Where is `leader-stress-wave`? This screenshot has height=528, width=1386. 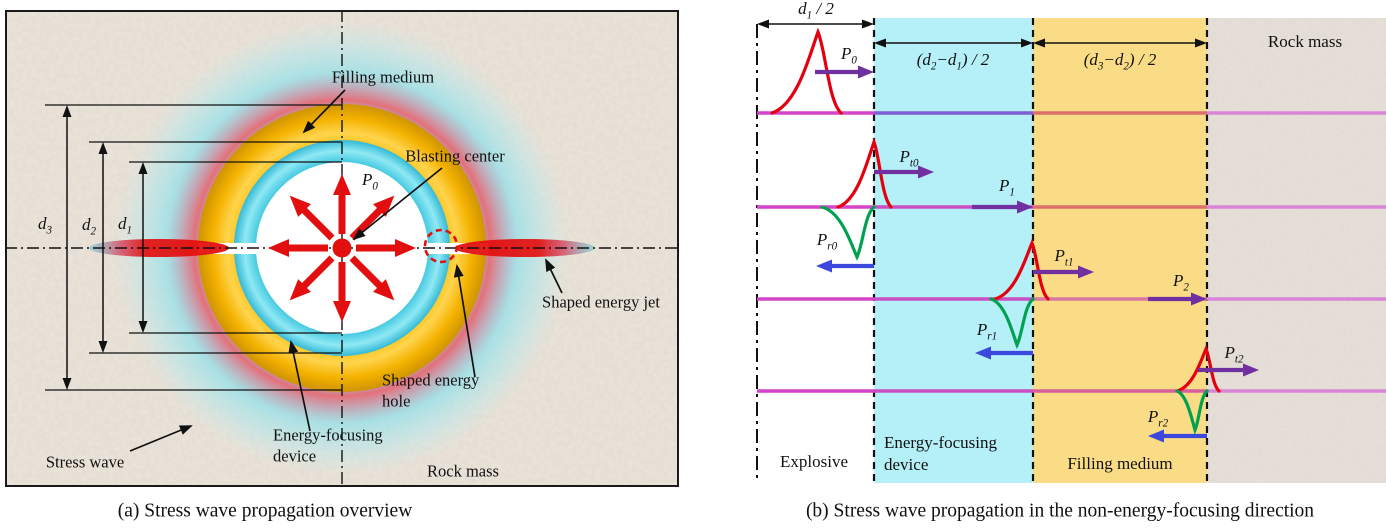
leader-stress-wave is located at coordinates (161, 438).